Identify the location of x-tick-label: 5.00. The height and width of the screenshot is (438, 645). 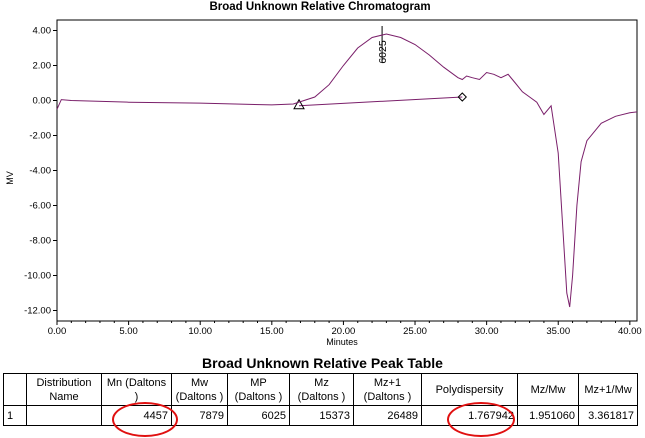
(128, 331).